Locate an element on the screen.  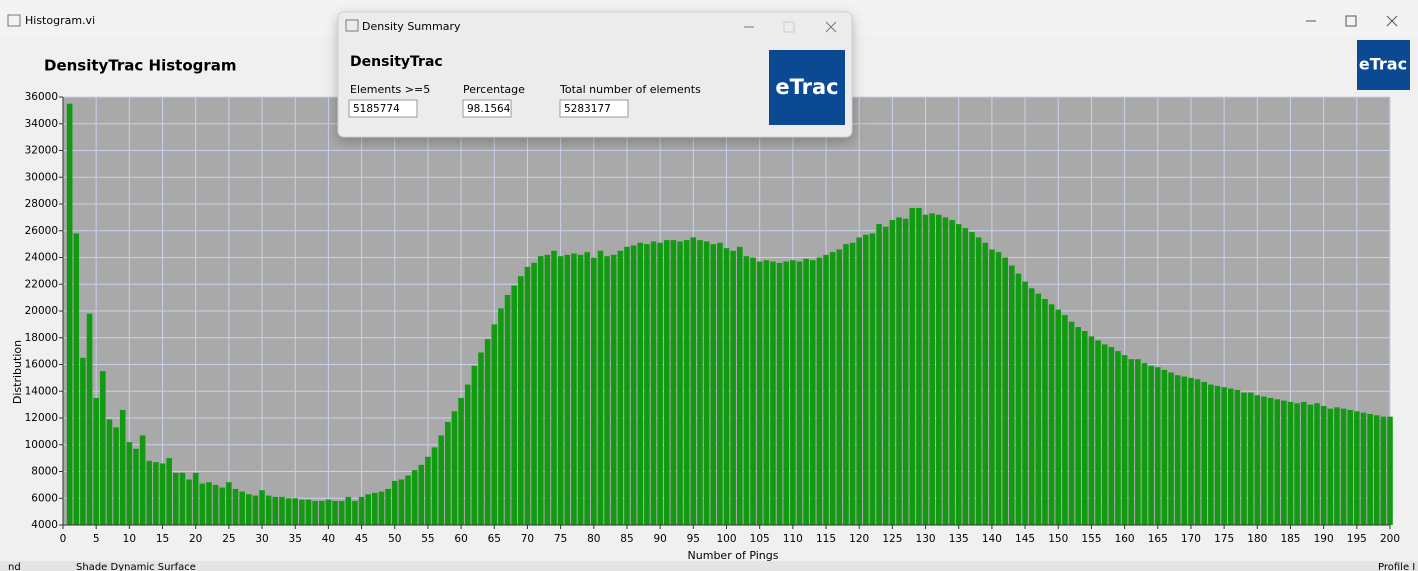
y-tick-label: 20000 is located at coordinates (41, 311).